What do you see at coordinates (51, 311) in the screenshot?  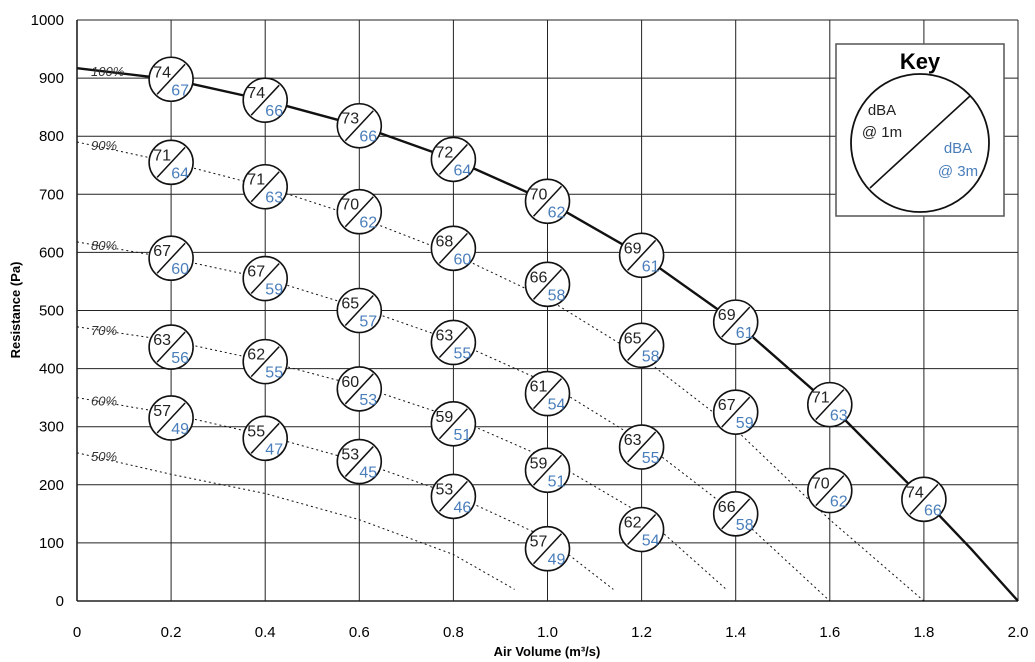 I see `y-tick-label: 500` at bounding box center [51, 311].